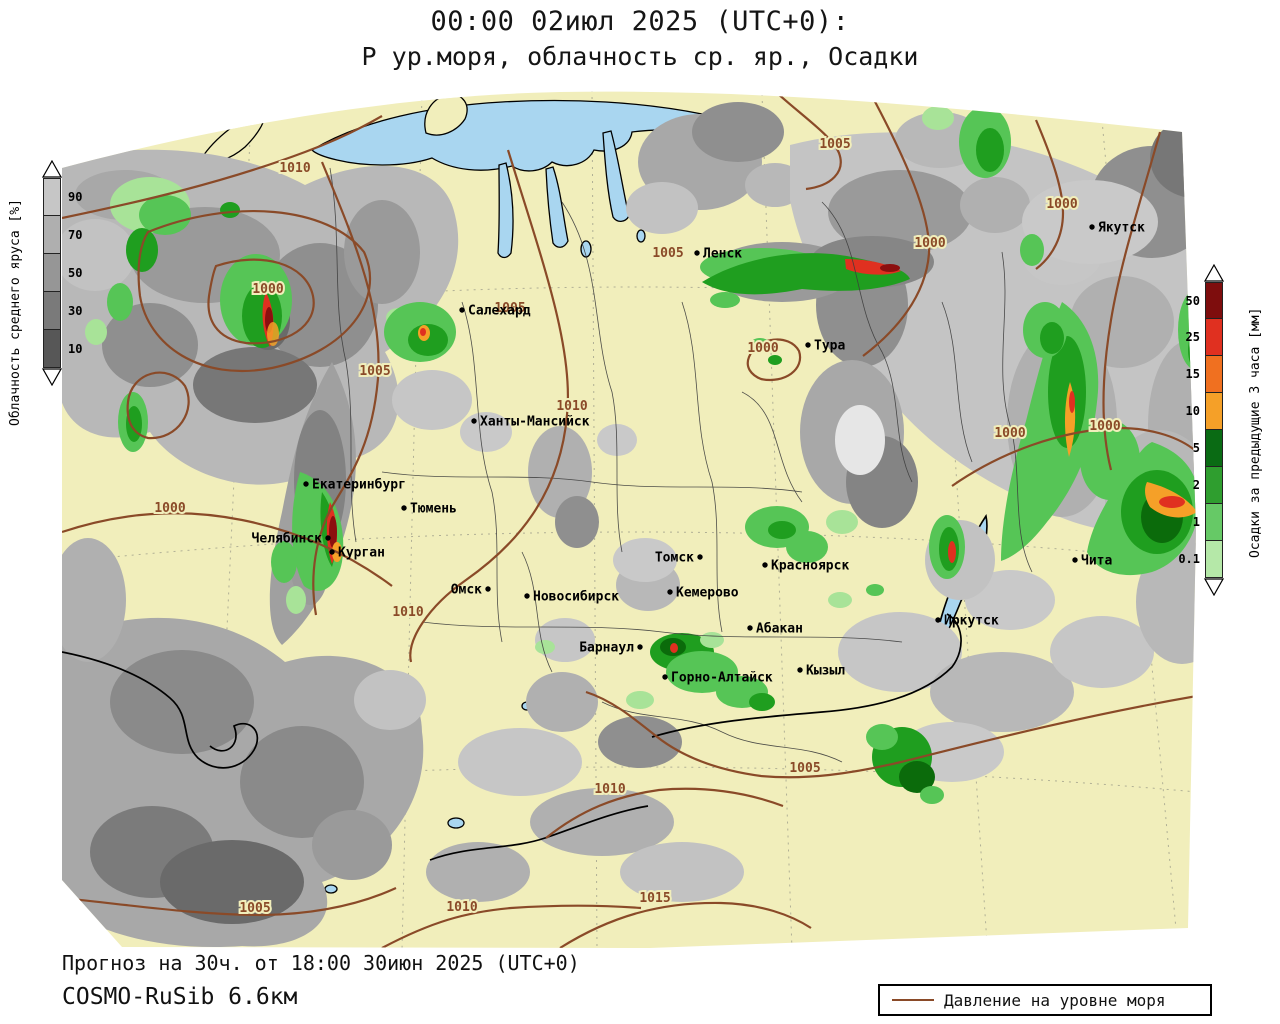 The width and height of the screenshot is (1280, 1024). I want to click on colorbar-tick-label: 30, so click(75, 310).